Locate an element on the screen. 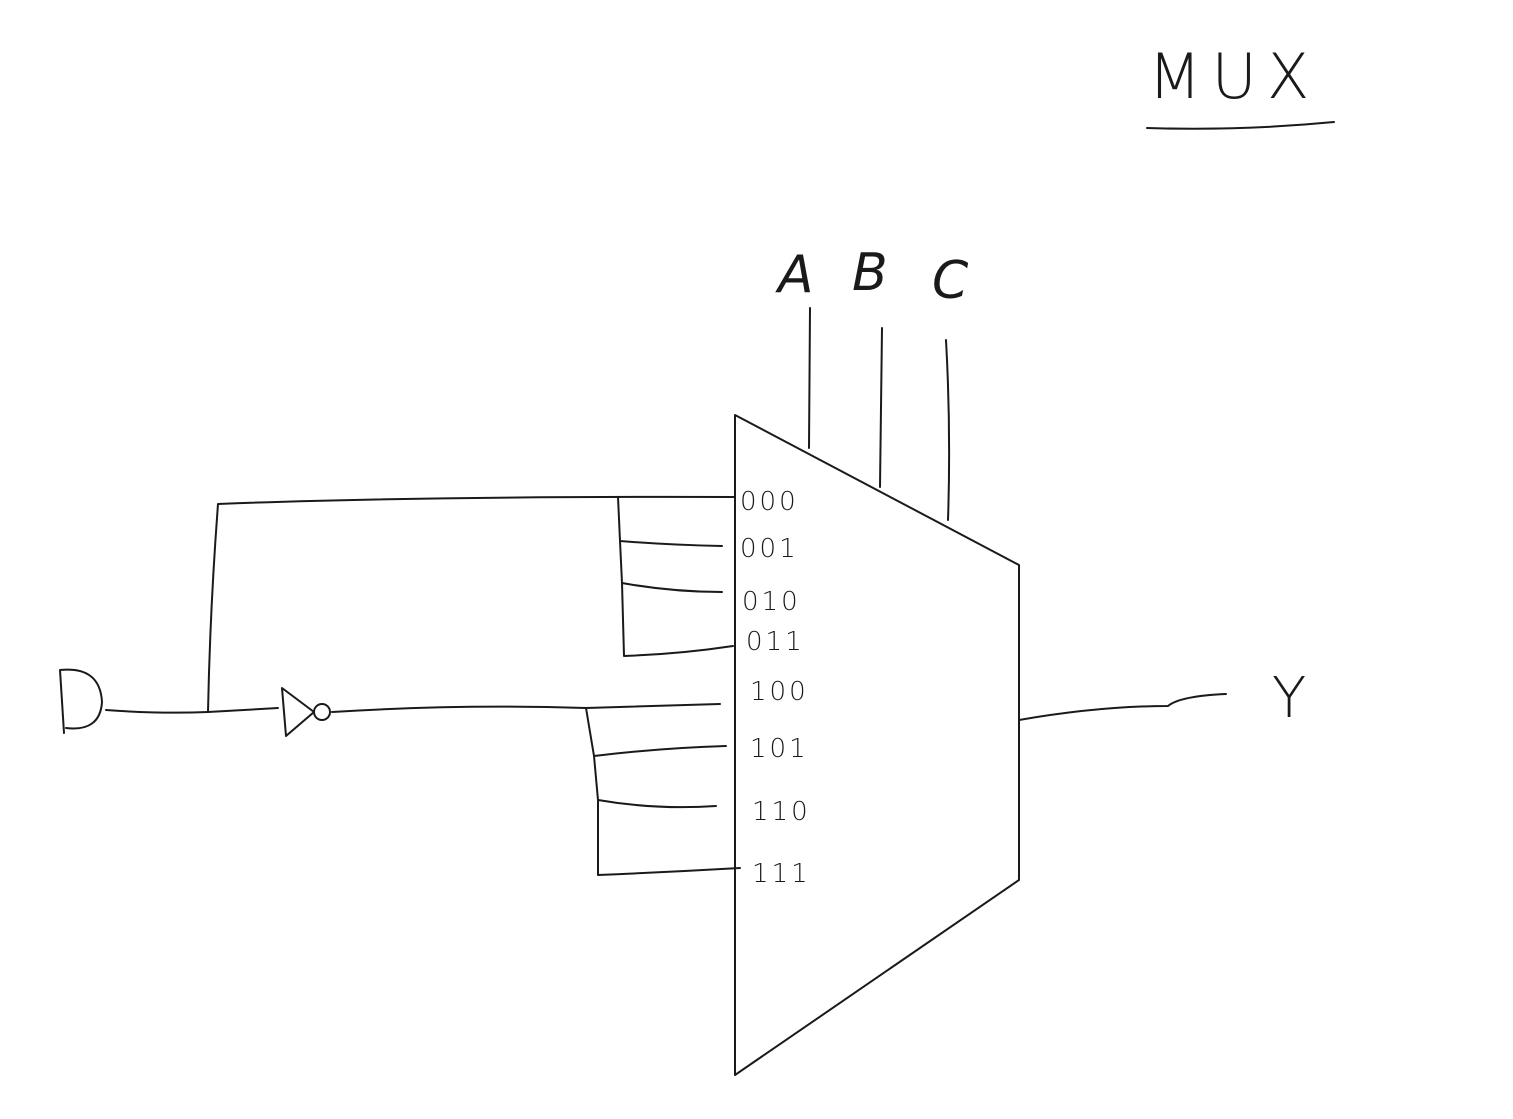 The height and width of the screenshot is (1119, 1513). input-code: 110 is located at coordinates (781, 812).